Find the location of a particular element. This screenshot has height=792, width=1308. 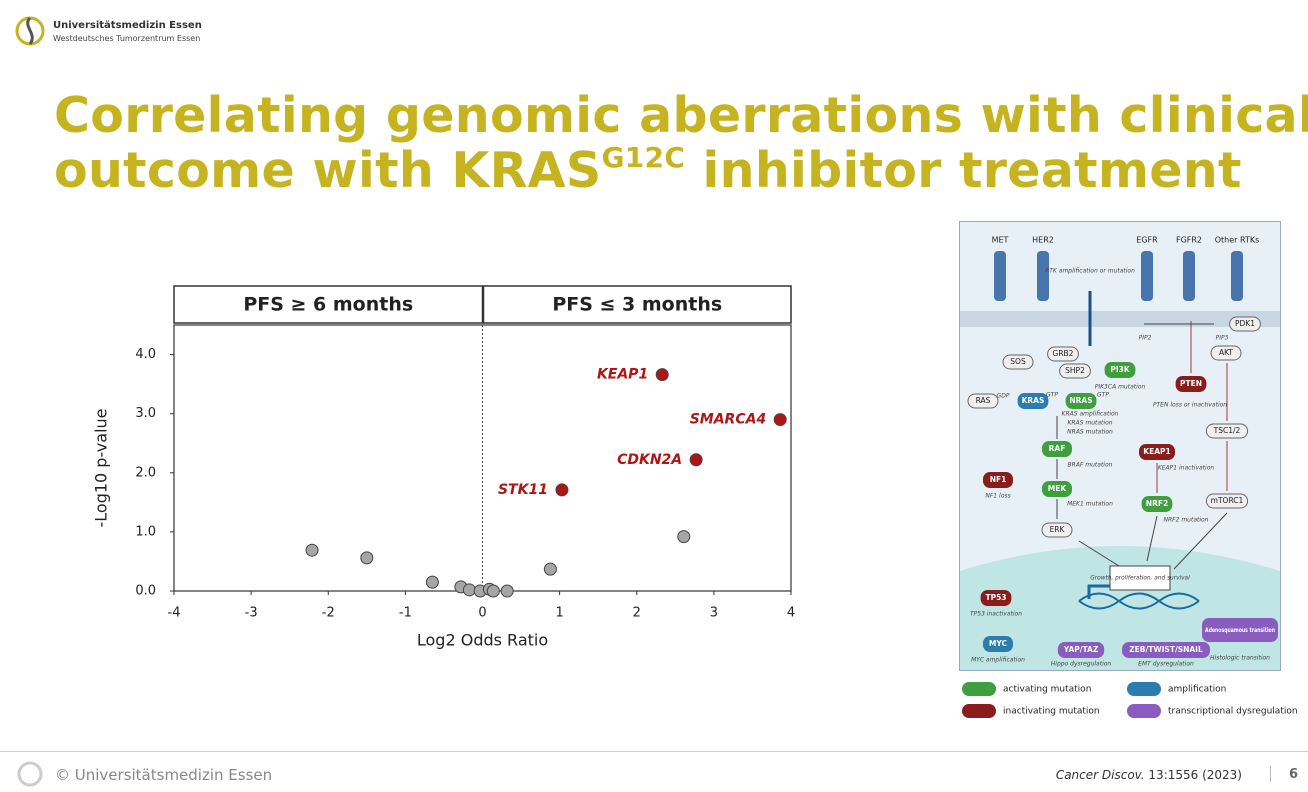

title-text: inhibitor treatment is located at coordinates (963, 170).